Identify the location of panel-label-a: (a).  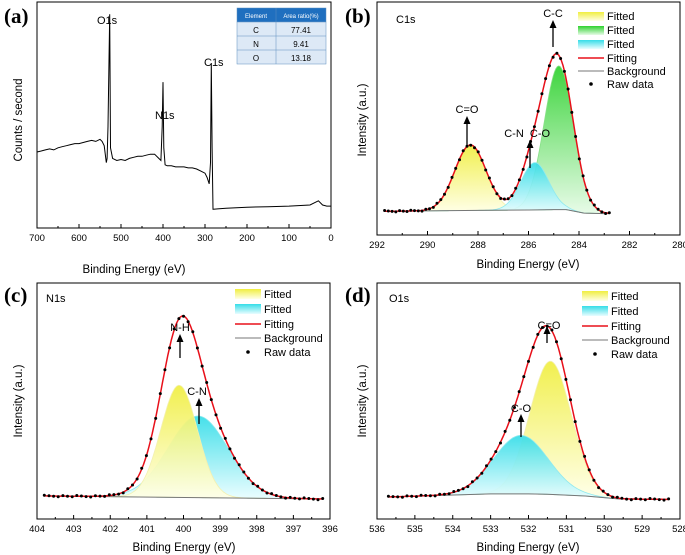
(16, 16).